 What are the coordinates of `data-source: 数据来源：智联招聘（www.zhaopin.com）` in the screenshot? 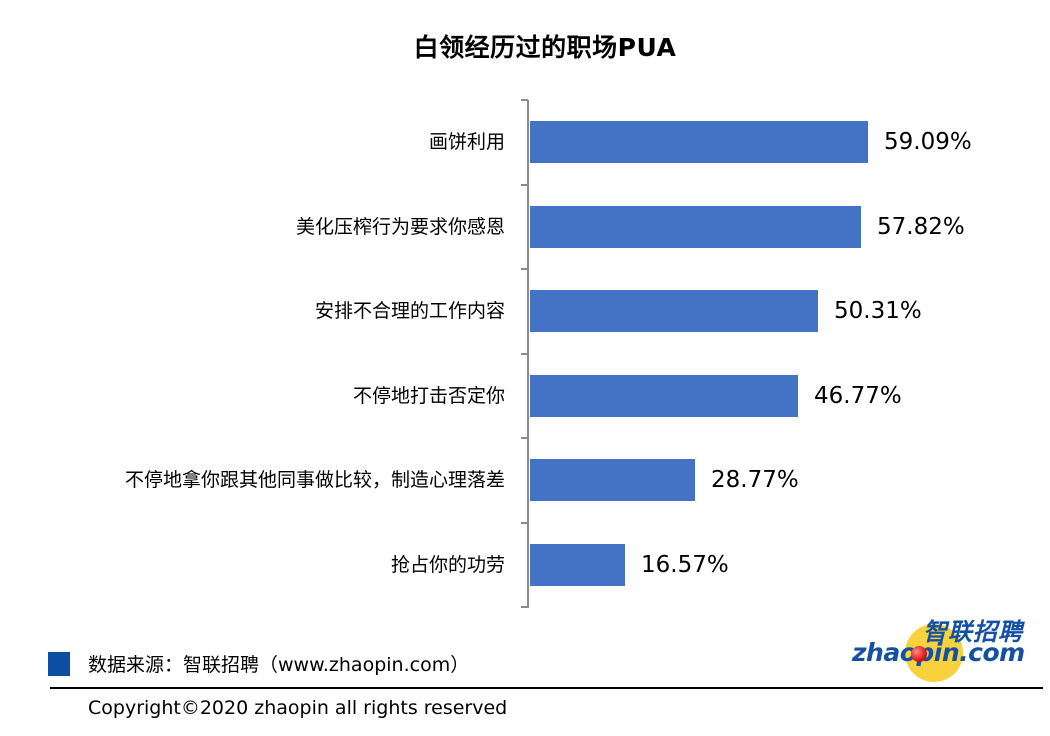 It's located at (279, 665).